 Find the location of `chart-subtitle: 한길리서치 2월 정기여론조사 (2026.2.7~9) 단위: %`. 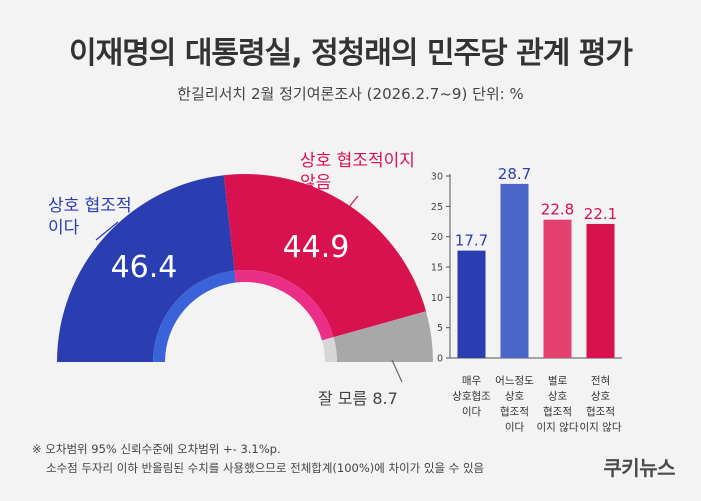

chart-subtitle: 한길리서치 2월 정기여론조사 (2026.2.7~9) 단위: % is located at coordinates (350, 94).